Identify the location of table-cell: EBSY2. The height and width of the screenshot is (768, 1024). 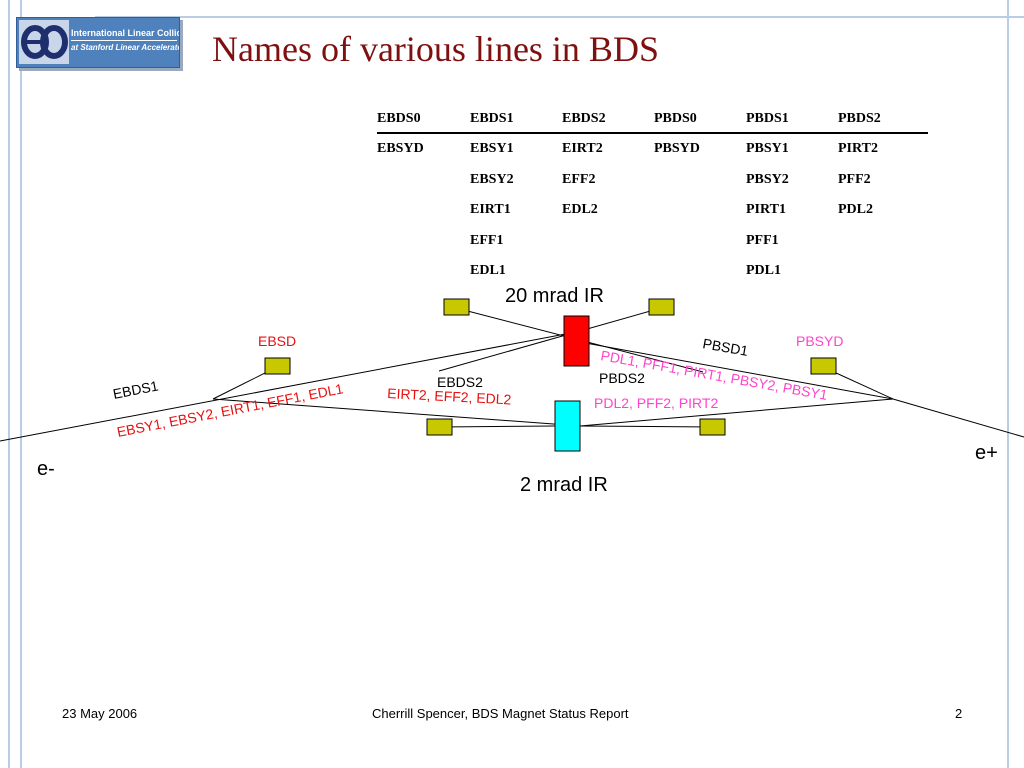
(492, 179).